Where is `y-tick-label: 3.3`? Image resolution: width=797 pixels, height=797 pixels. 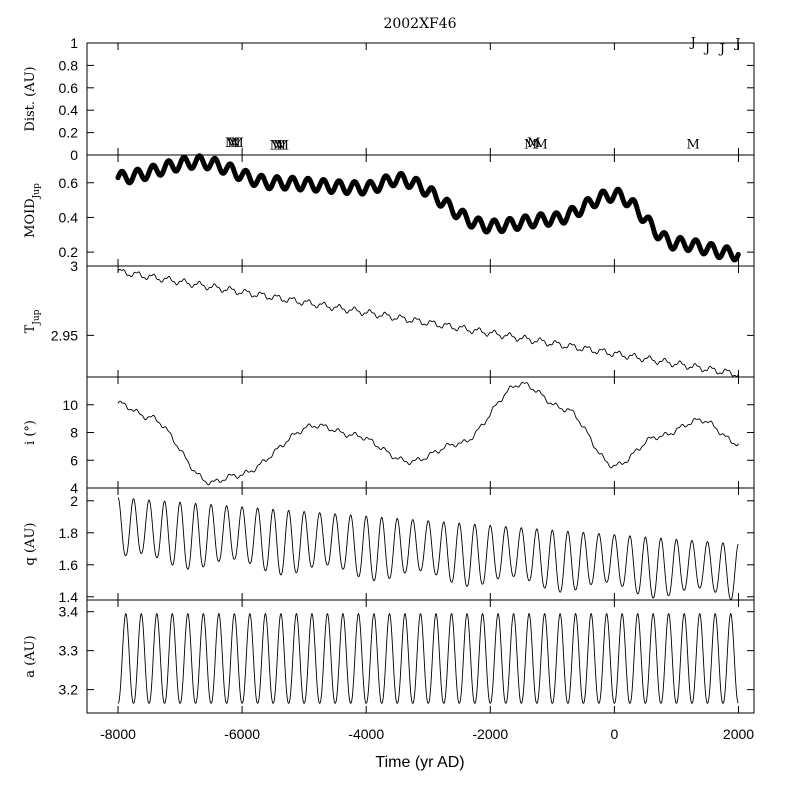 y-tick-label: 3.3 is located at coordinates (69, 651).